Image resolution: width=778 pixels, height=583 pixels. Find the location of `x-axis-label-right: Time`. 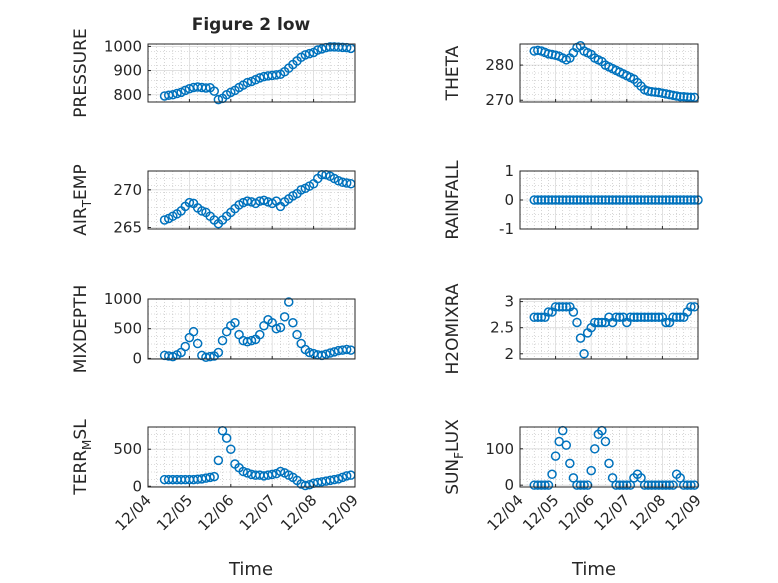

x-axis-label-right: Time is located at coordinates (593, 569).